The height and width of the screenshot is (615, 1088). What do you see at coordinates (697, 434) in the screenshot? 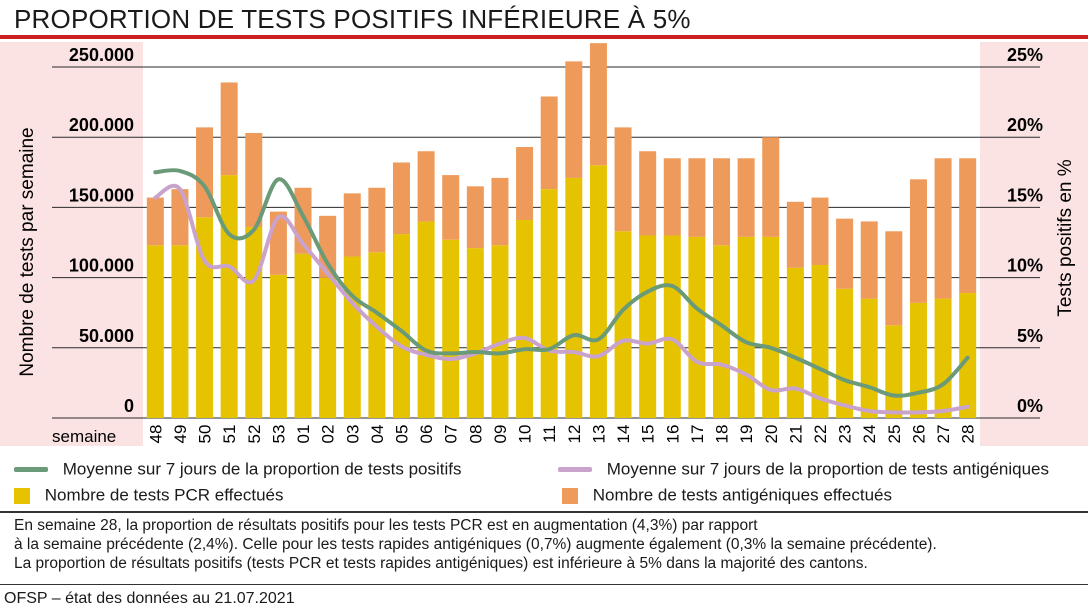
I see `x-tick-label: 17` at bounding box center [697, 434].